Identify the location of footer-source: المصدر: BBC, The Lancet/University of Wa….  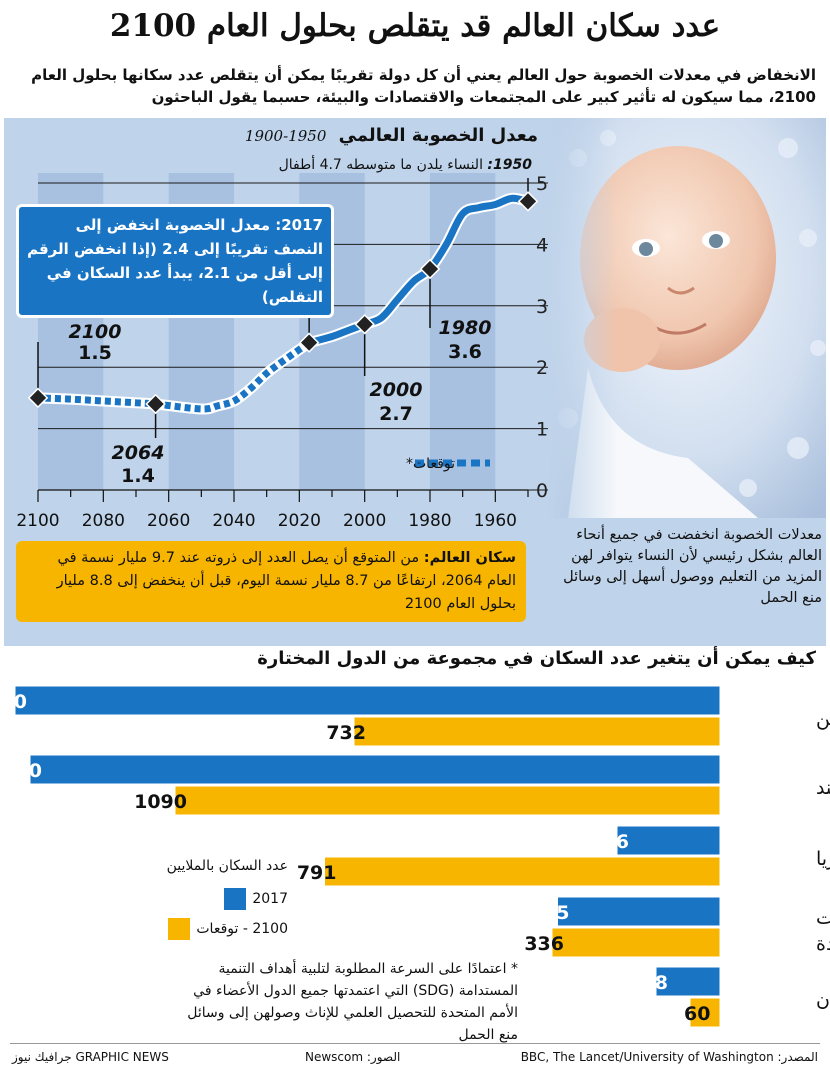
(669, 1057).